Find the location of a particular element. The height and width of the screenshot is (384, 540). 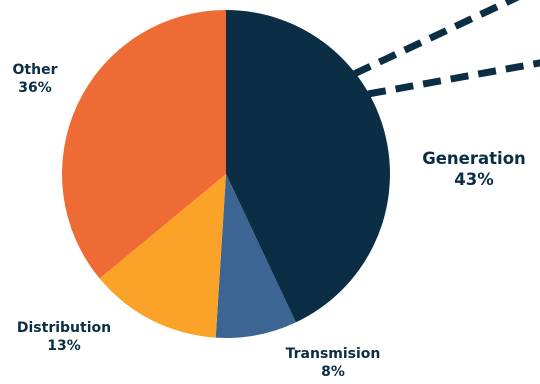

slice-name-distribution: Distribution is located at coordinates (64, 328).